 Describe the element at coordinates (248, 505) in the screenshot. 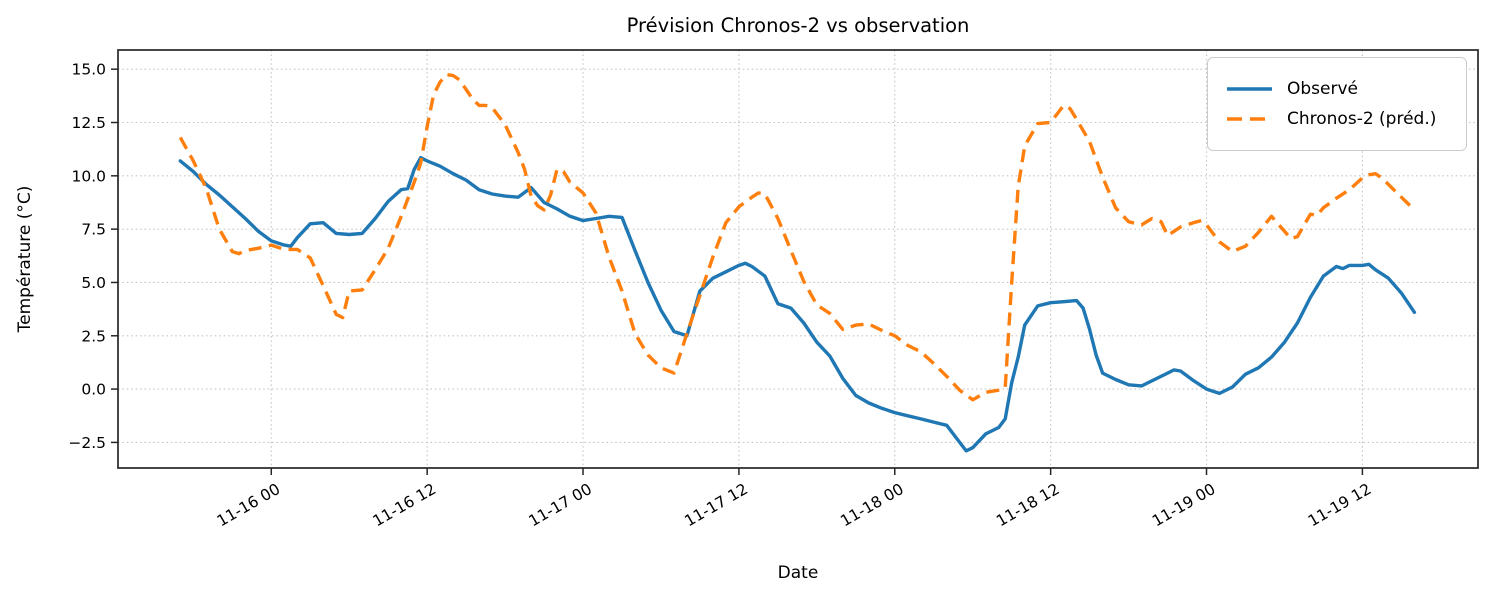

I see `x-tick-label: 11-16 00` at that location.